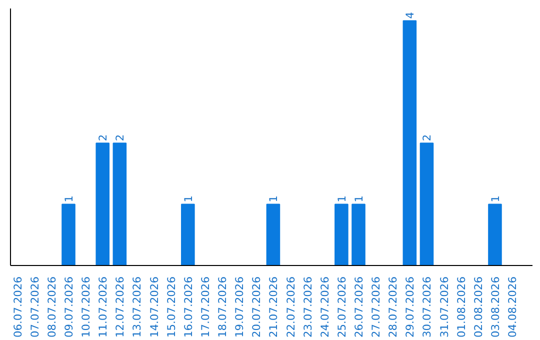  What do you see at coordinates (154, 307) in the screenshot?
I see `x-tick-label: 14.07.2026` at bounding box center [154, 307].